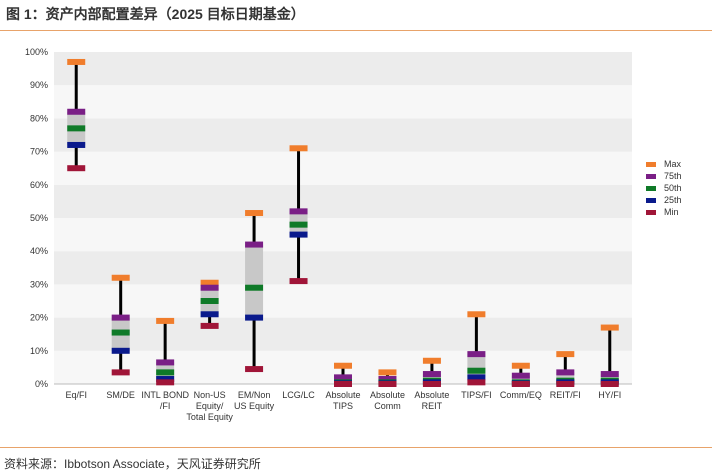  What do you see at coordinates (39, 251) in the screenshot?
I see `y-tick-label: 40%` at bounding box center [39, 251].